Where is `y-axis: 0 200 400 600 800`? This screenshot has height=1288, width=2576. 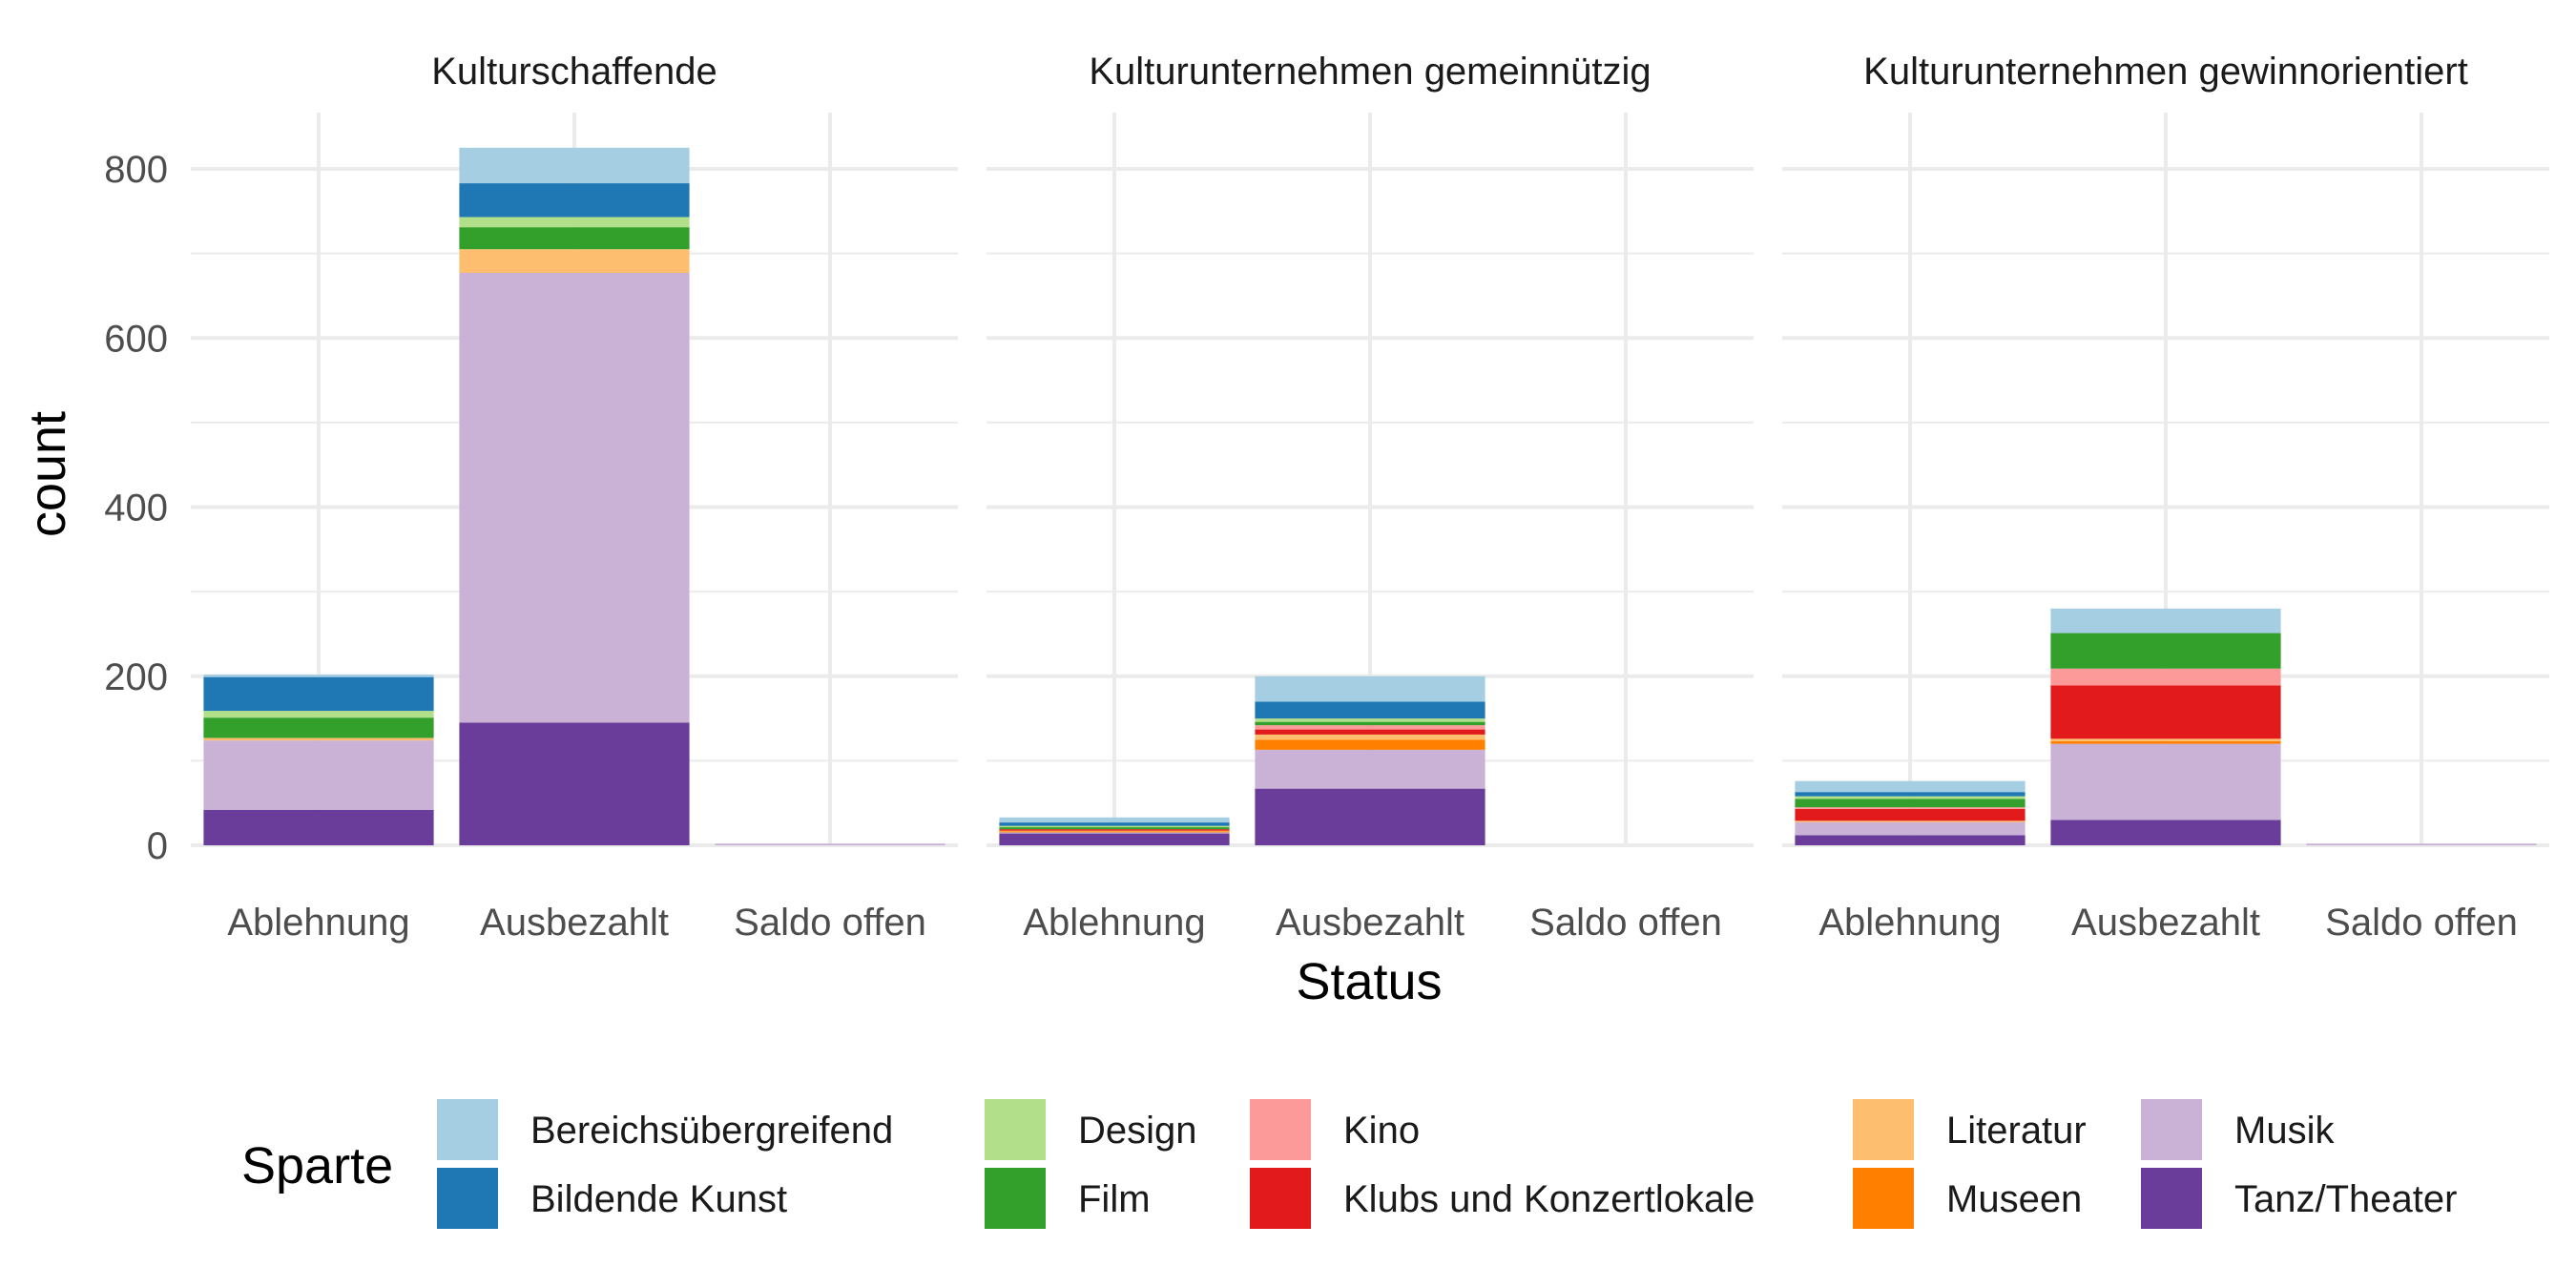 y-axis: 0 200 400 600 800 is located at coordinates (136, 508).